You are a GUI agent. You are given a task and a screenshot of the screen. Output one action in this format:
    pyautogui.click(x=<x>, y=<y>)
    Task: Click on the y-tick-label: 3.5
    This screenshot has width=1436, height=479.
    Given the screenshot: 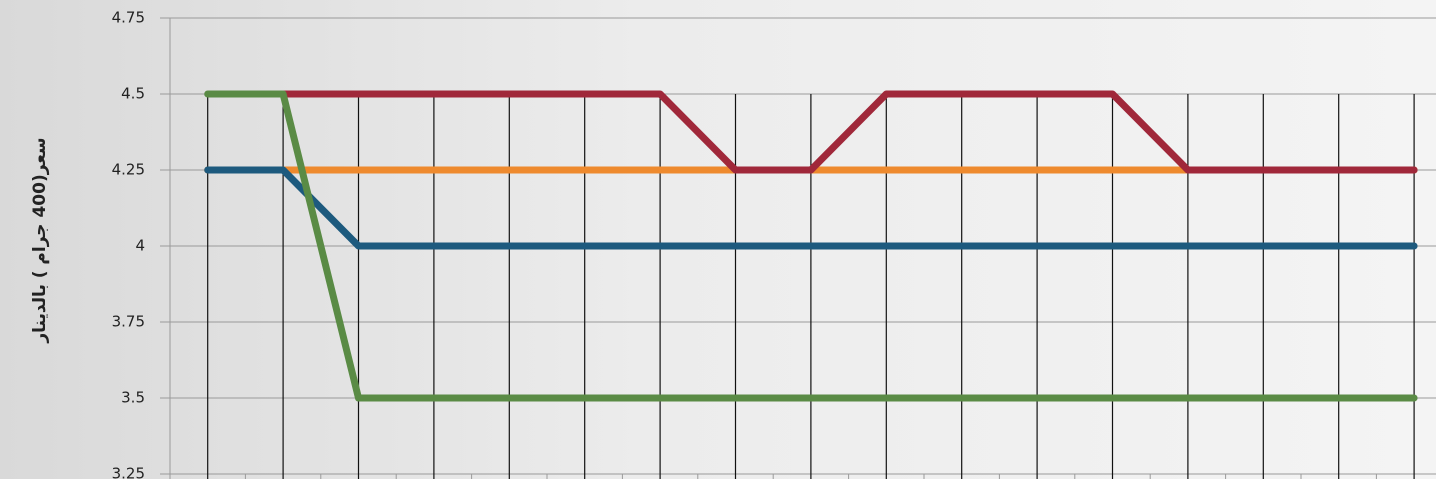 What is the action you would take?
    pyautogui.click(x=133, y=398)
    